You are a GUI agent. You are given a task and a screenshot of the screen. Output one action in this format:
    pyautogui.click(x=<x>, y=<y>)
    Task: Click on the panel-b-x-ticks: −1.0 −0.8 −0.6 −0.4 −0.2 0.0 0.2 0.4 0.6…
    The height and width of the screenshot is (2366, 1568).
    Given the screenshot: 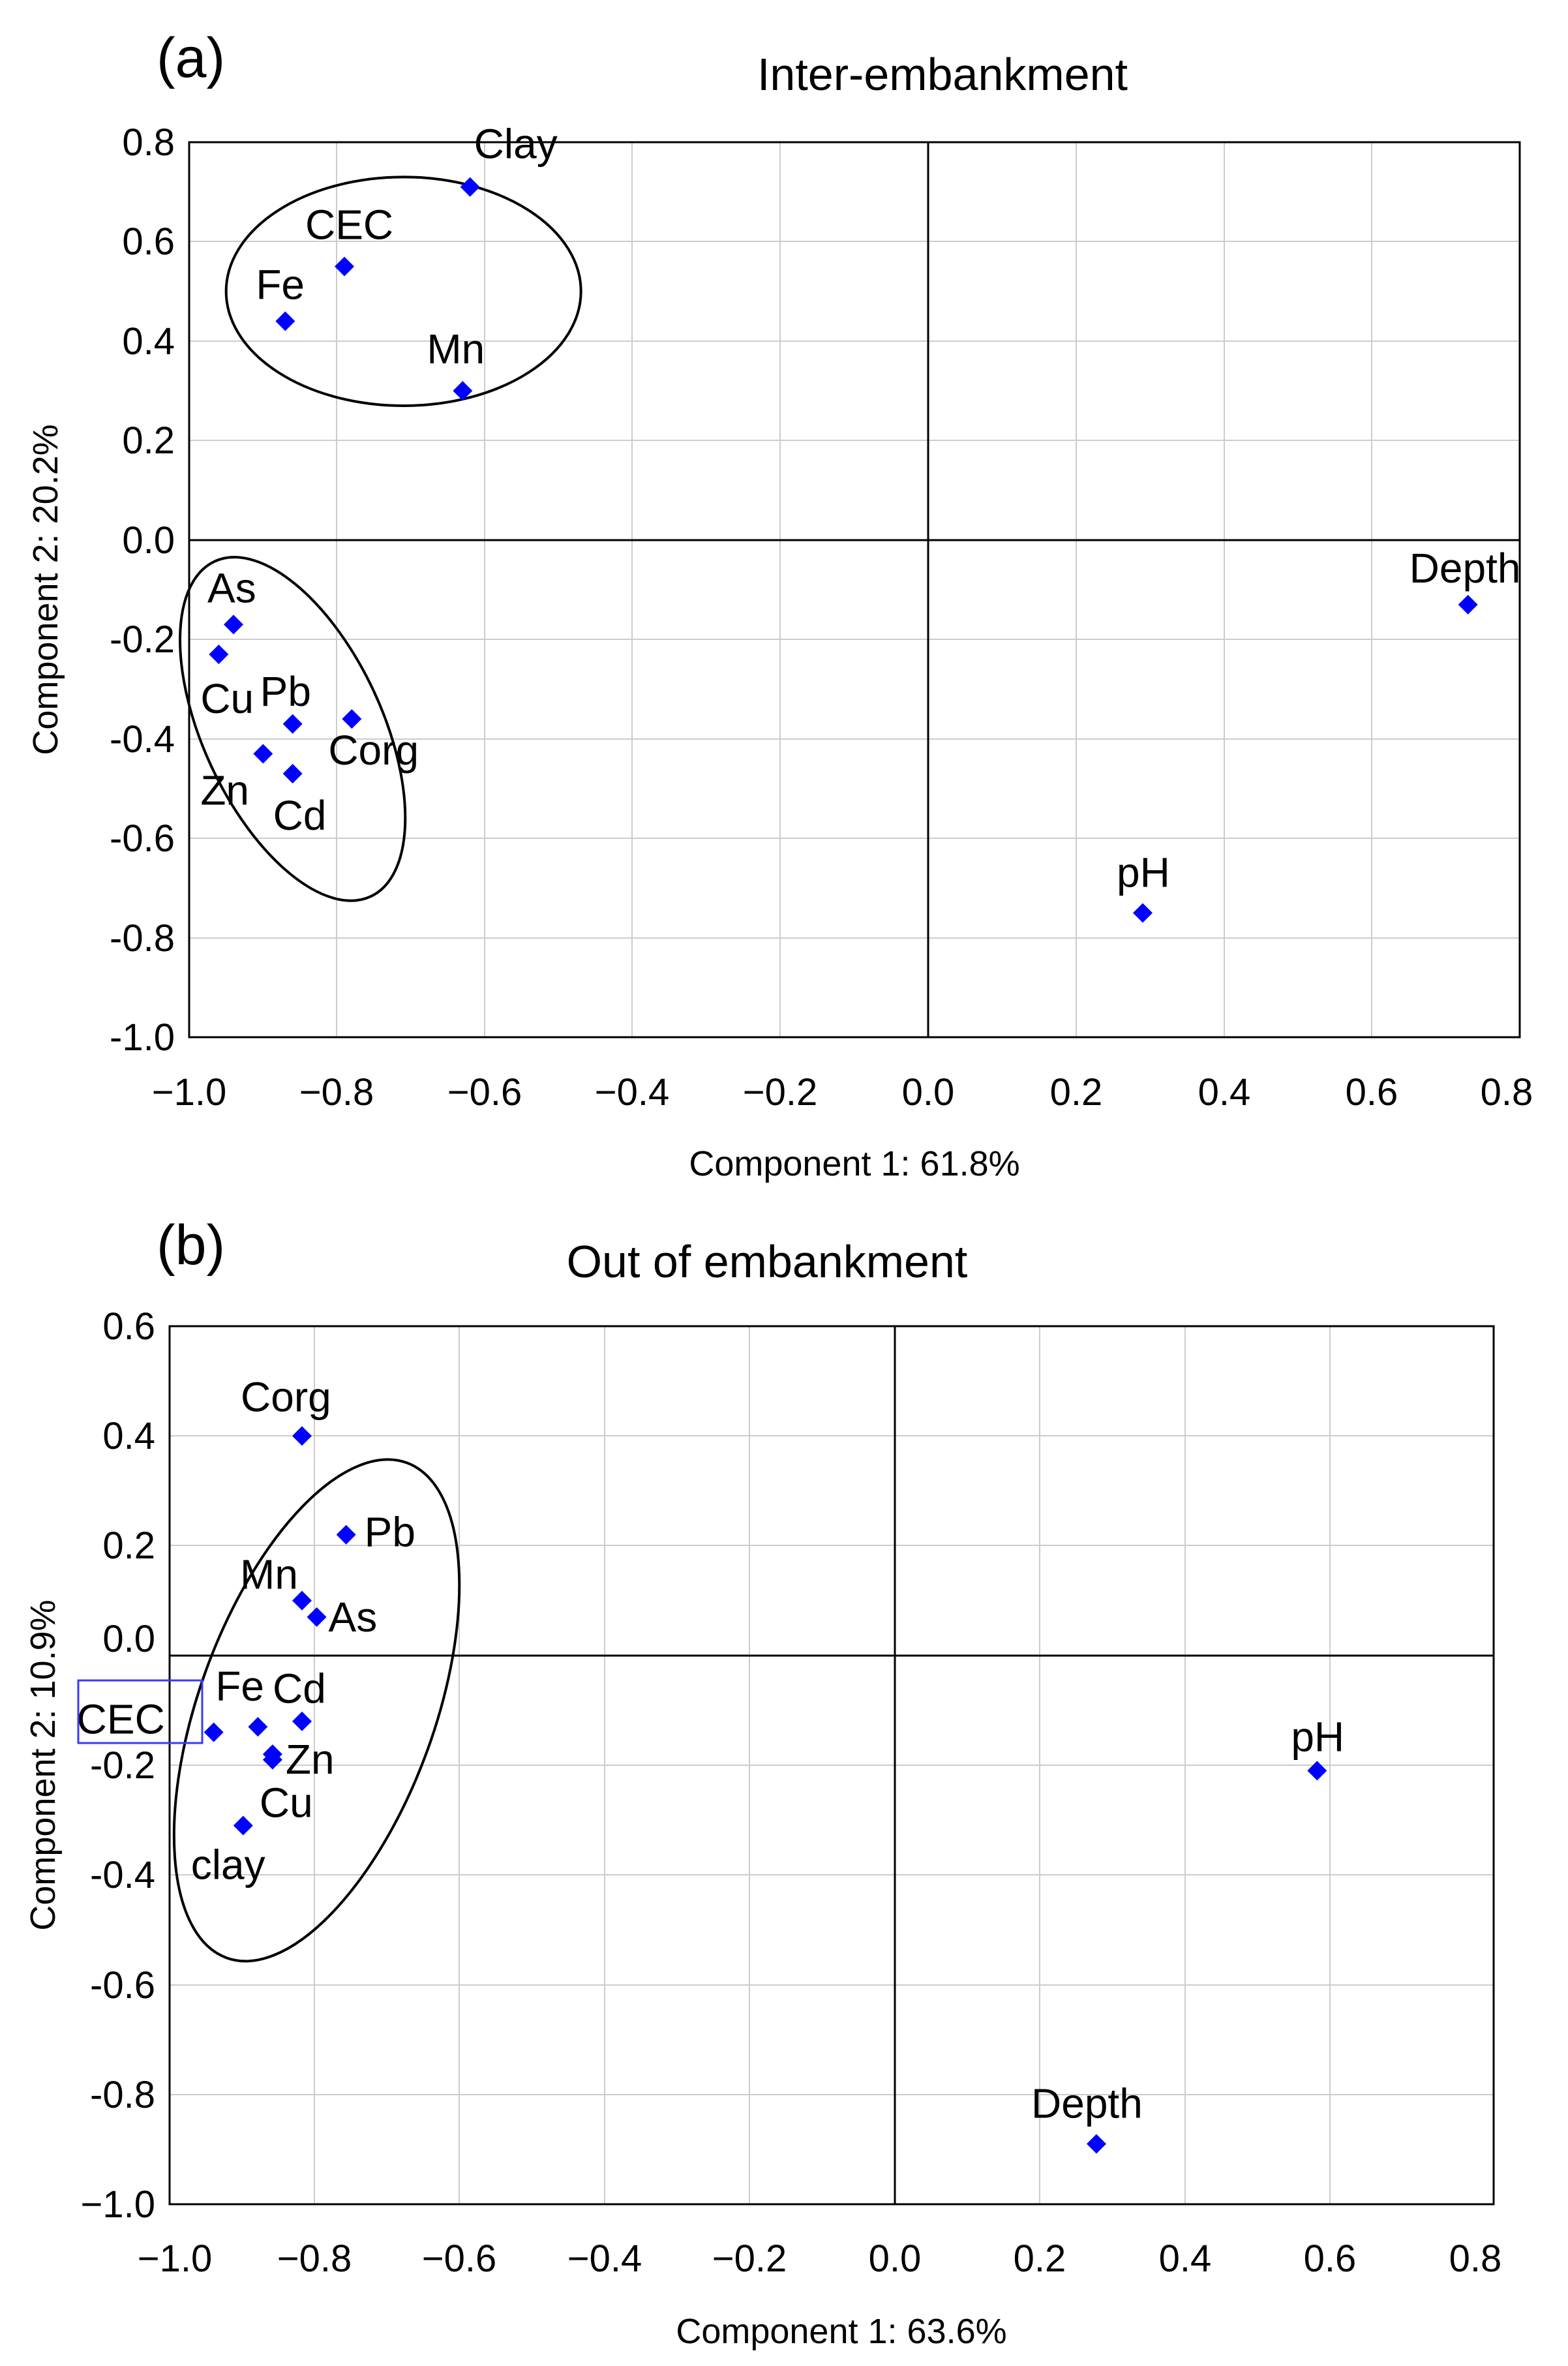 What is the action you would take?
    pyautogui.click(x=820, y=2259)
    